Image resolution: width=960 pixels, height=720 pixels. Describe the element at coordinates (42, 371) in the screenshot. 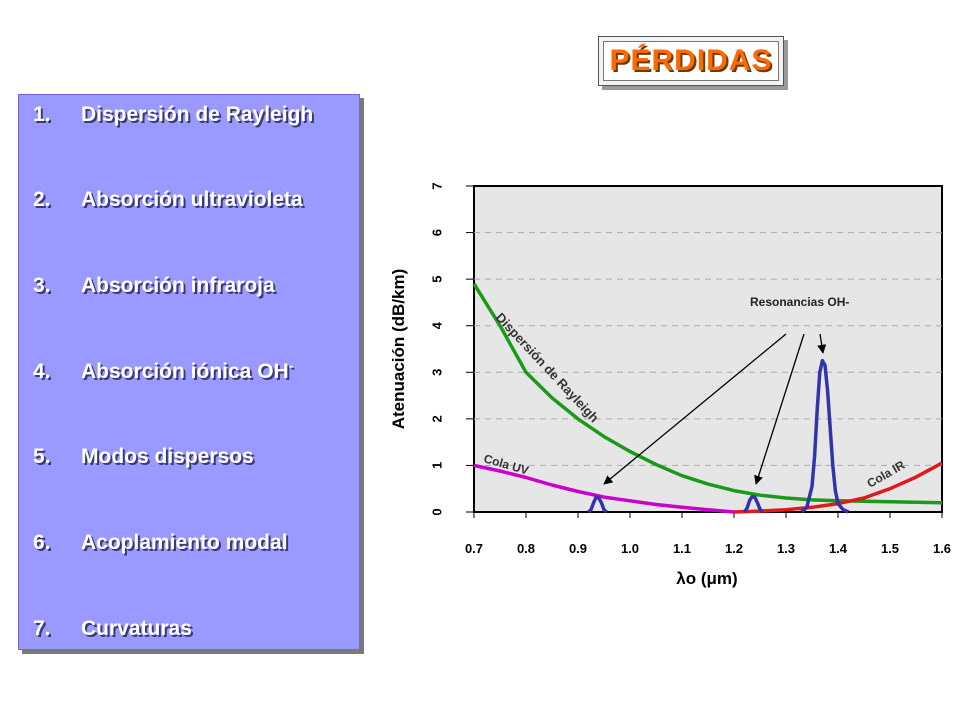

I see `list-item-number: 4.` at that location.